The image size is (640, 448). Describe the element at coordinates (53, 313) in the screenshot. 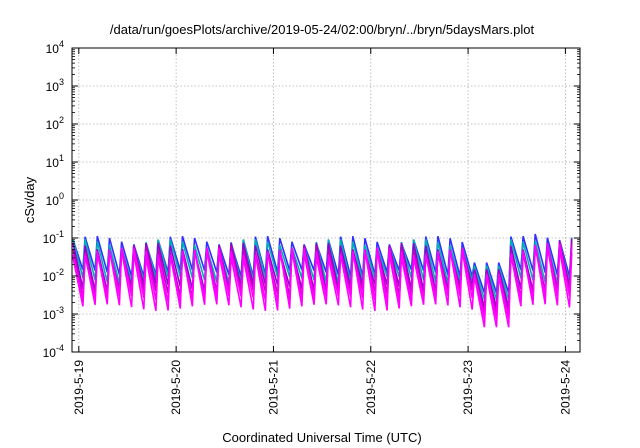

I see `y-tick-label: 10⁻³` at that location.